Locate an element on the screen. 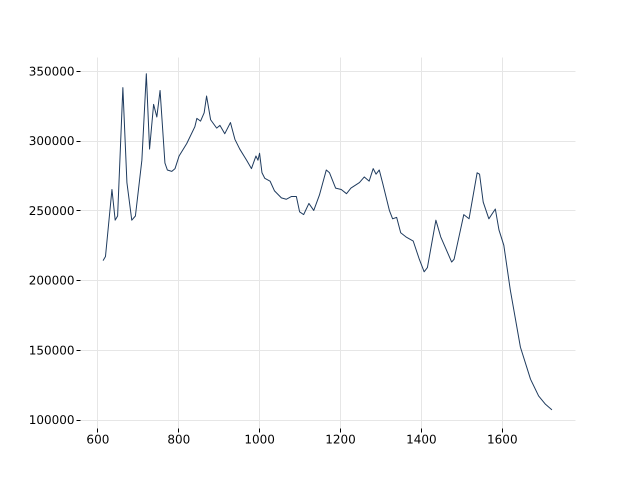 This screenshot has width=640, height=480. y-tick-label: 150000 is located at coordinates (51, 350).